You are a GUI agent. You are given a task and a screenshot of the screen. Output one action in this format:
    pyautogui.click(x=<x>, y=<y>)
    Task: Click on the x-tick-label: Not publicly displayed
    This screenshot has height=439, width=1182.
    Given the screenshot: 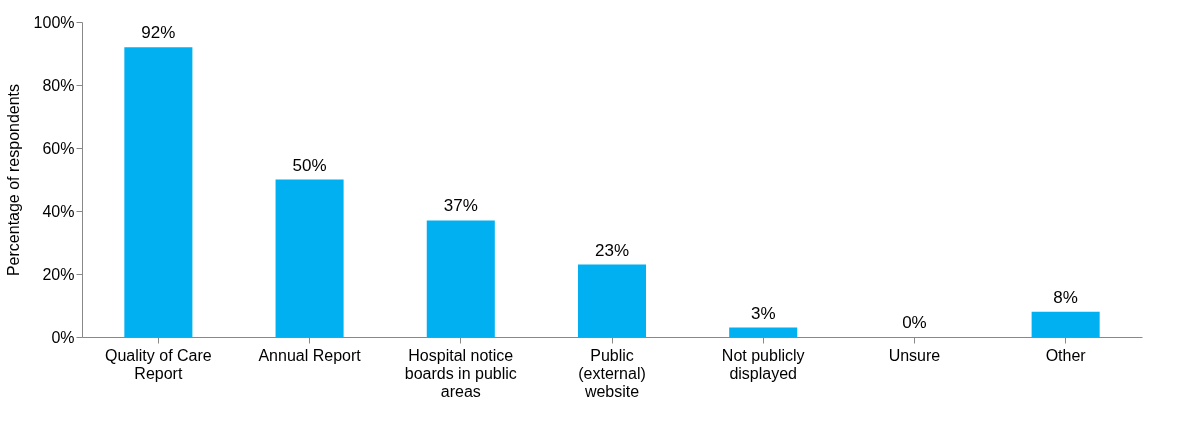 What is the action you would take?
    pyautogui.click(x=763, y=364)
    